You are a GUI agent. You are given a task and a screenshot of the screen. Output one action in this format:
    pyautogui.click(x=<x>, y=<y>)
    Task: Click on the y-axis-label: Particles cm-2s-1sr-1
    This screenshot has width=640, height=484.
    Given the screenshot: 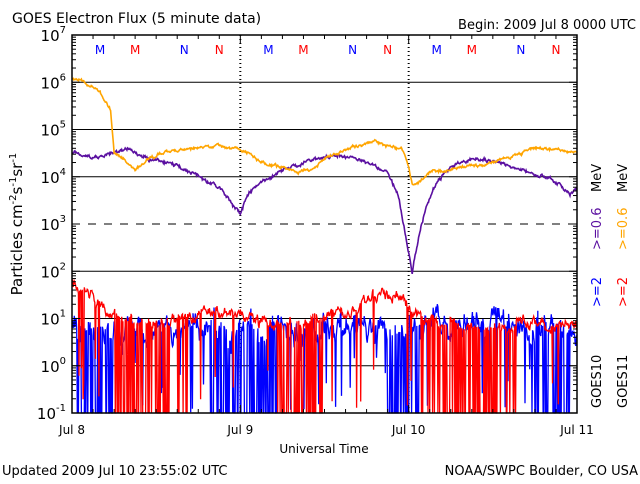 What is the action you would take?
    pyautogui.click(x=17, y=224)
    